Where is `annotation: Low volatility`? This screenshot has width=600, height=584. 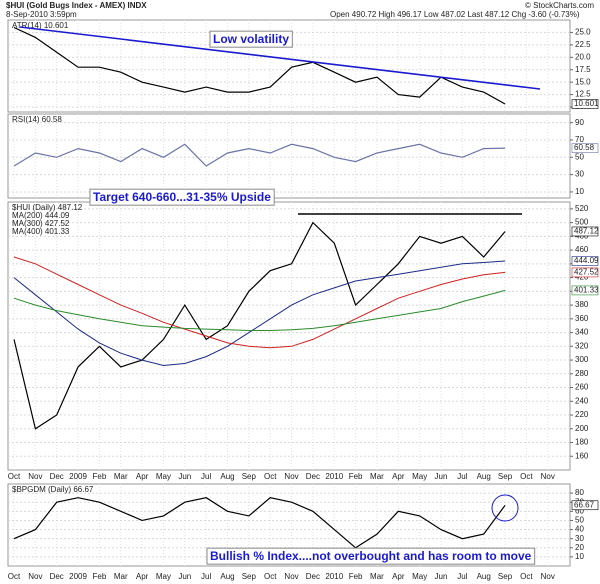 annotation: Low volatility is located at coordinates (251, 39).